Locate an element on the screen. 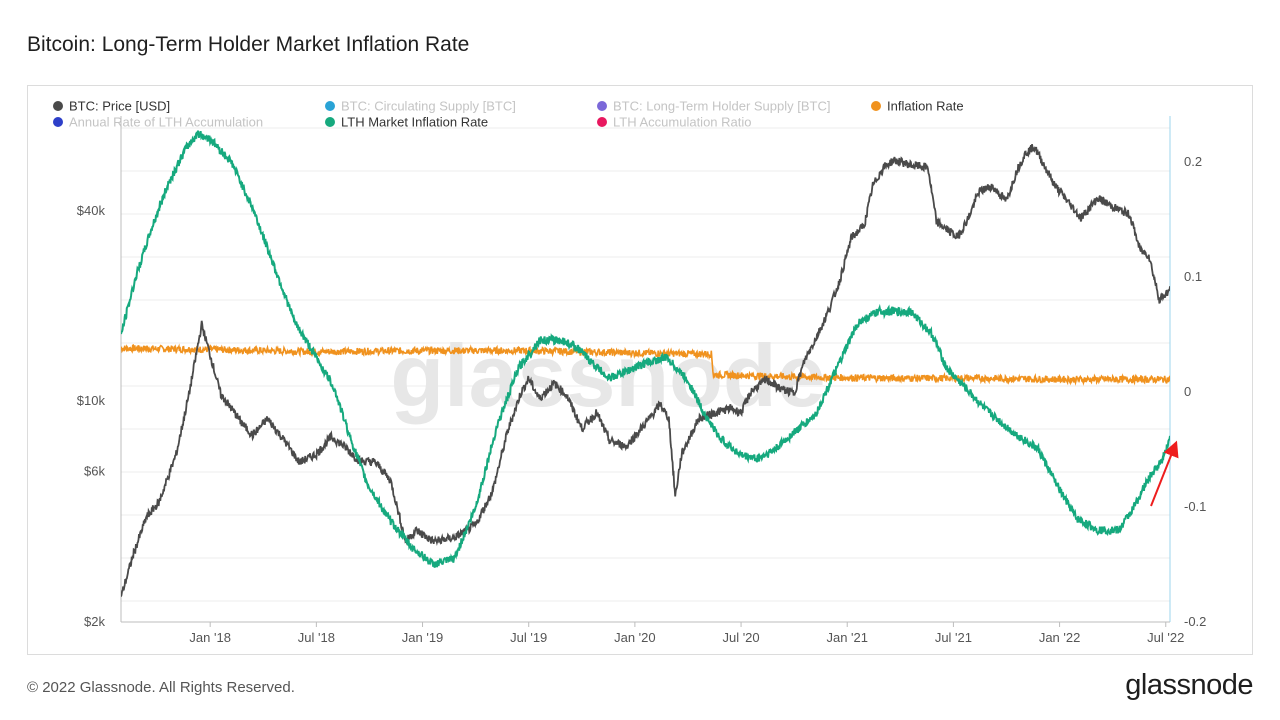 The height and width of the screenshot is (720, 1280). y-right-tick-label: -0.2 is located at coordinates (1195, 621).